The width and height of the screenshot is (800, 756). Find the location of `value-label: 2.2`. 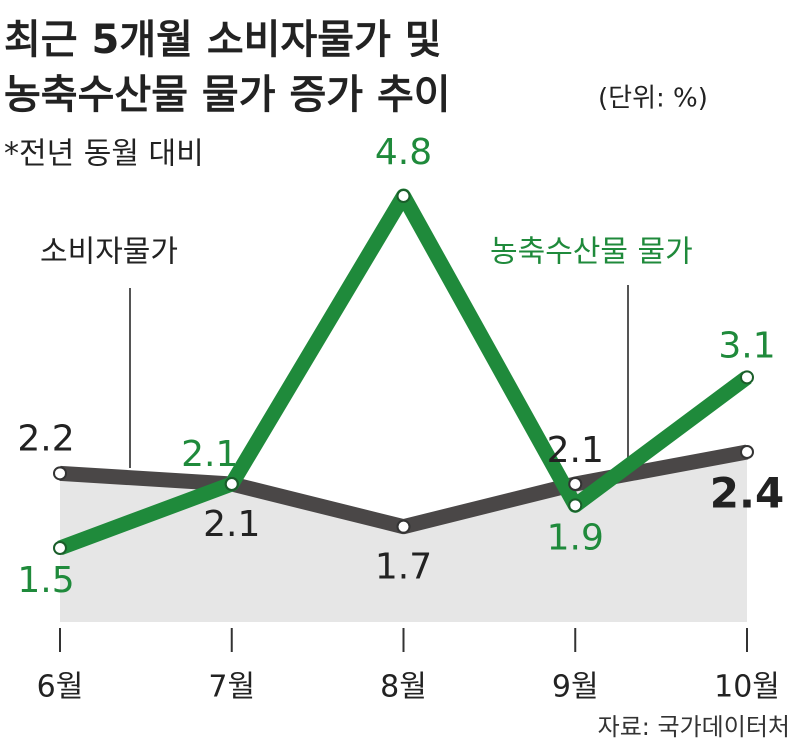

value-label: 2.2 is located at coordinates (45, 438).